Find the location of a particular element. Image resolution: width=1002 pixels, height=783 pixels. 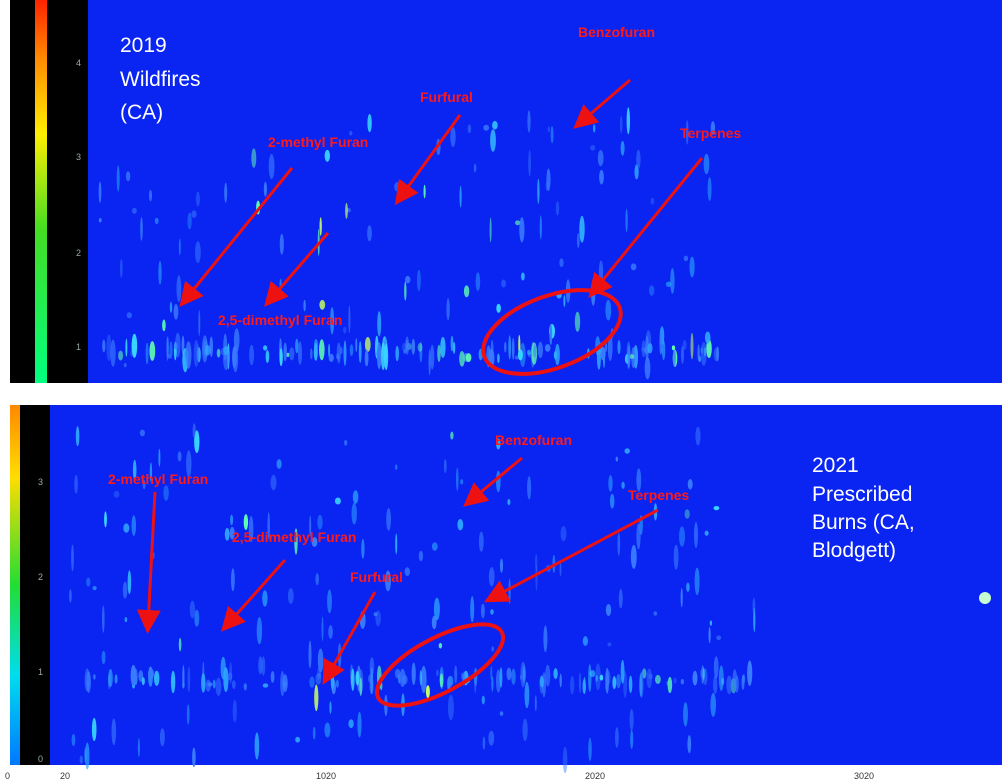

caption: (CA) is located at coordinates (141, 112).